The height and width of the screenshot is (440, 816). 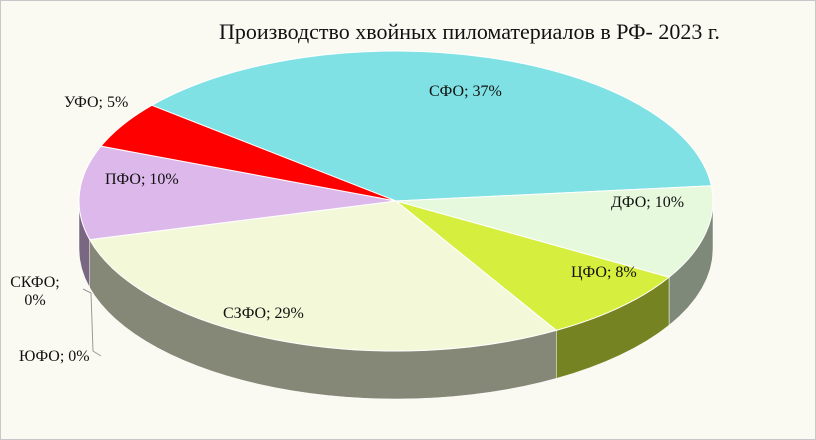 I want to click on data-label: СФО; 37%, so click(x=465, y=91).